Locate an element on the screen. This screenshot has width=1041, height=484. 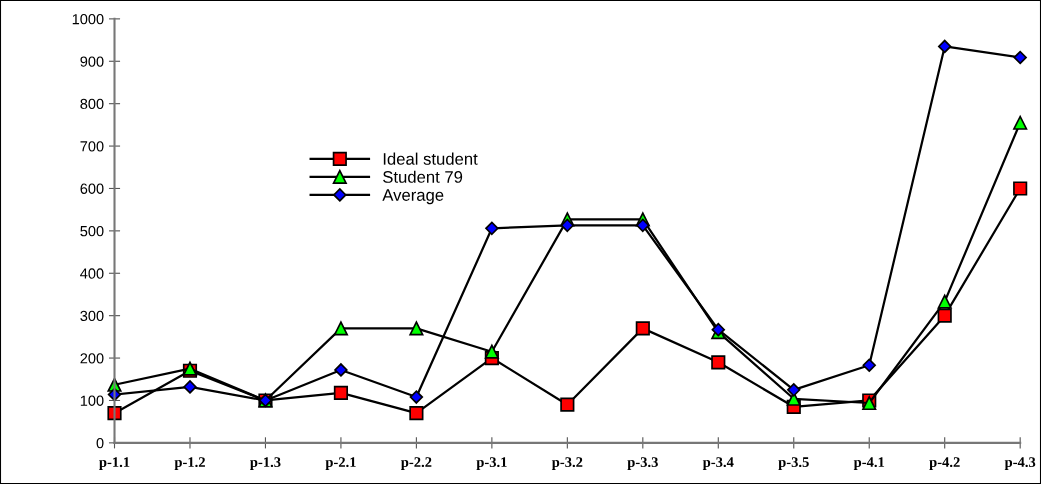
y-tick-label: 700 is located at coordinates (92, 146).